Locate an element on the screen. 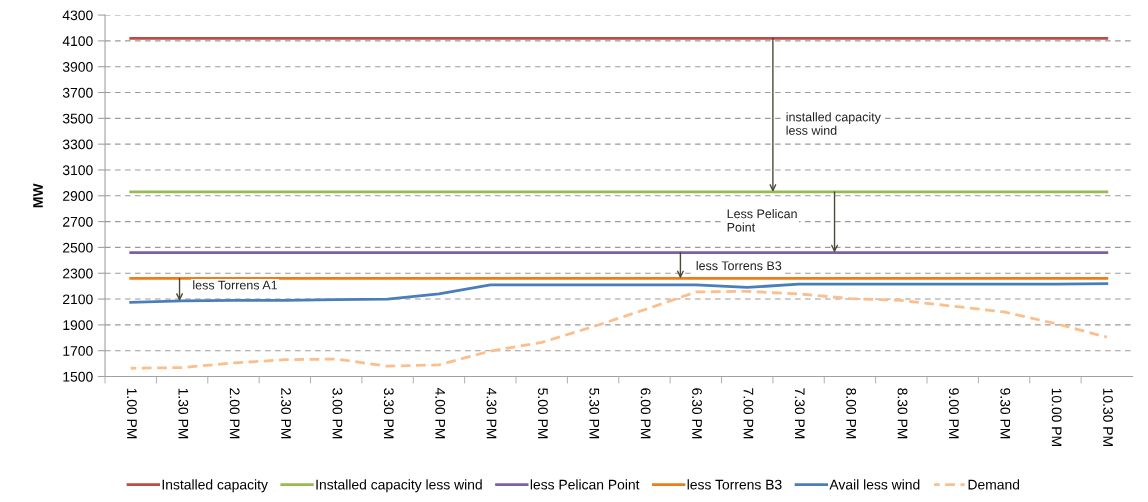 The height and width of the screenshot is (502, 1148). x-tick-label: 3.30 PM is located at coordinates (388, 413).